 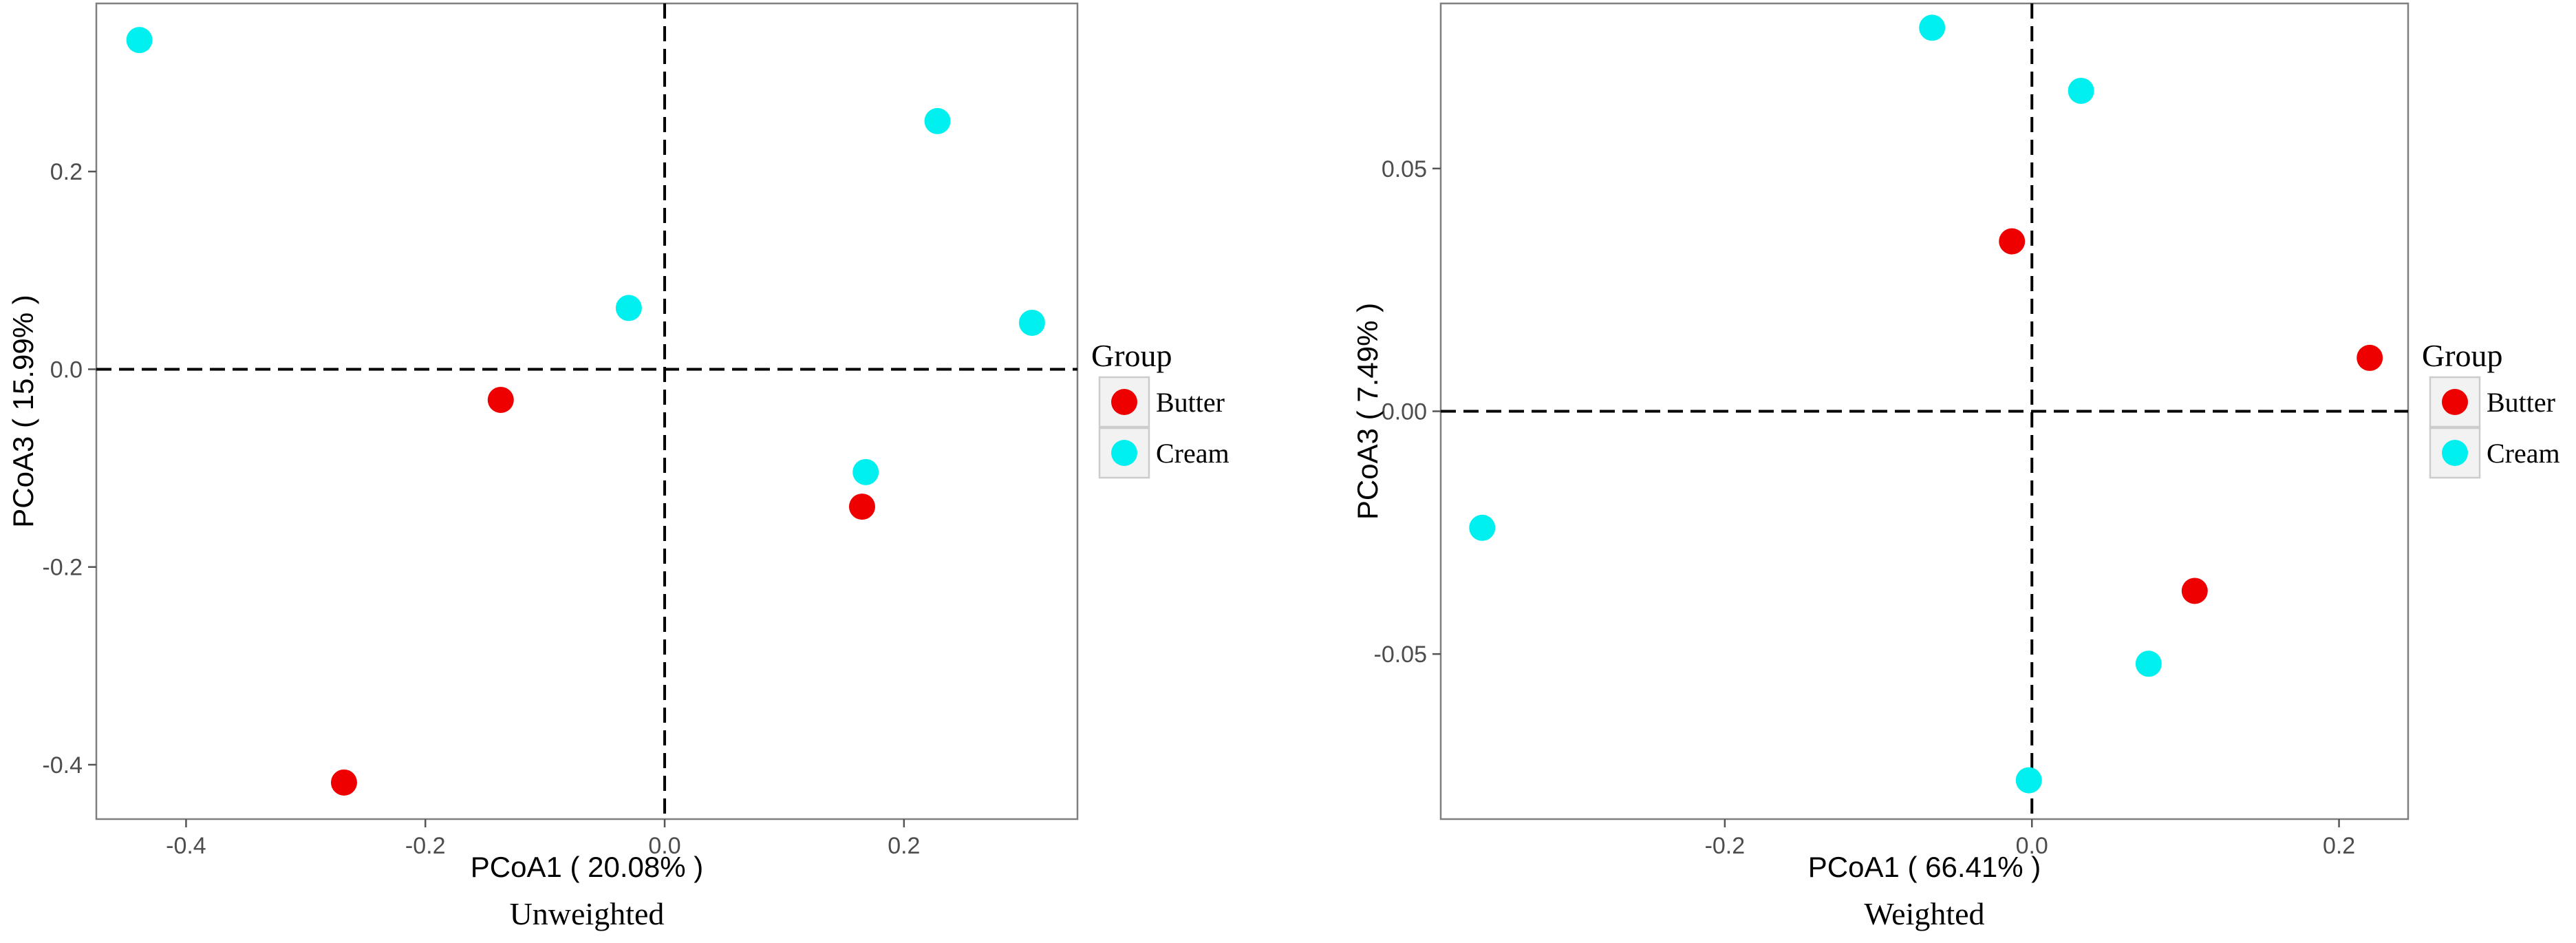 What do you see at coordinates (66, 172) in the screenshot?
I see `y-tick-label: 0.2` at bounding box center [66, 172].